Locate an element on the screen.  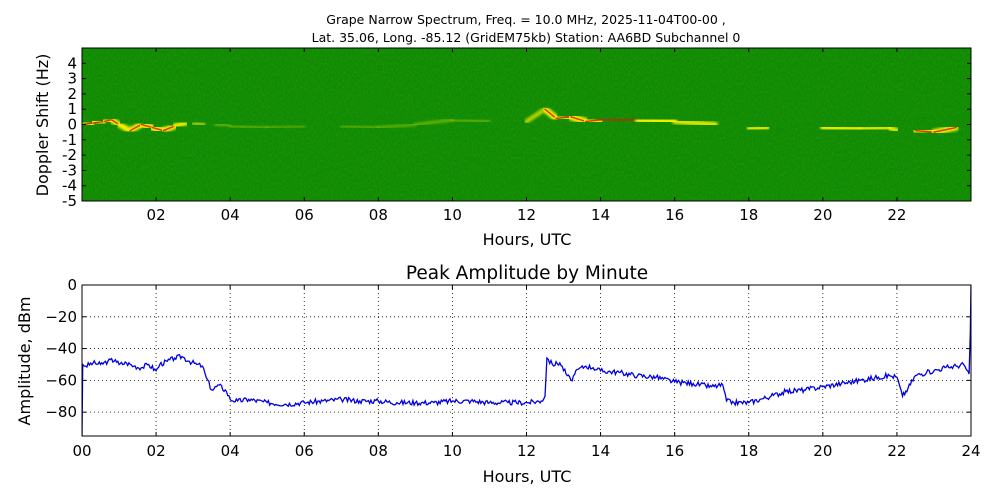
spectrogram-x-tick-label: 06 is located at coordinates (304, 215).